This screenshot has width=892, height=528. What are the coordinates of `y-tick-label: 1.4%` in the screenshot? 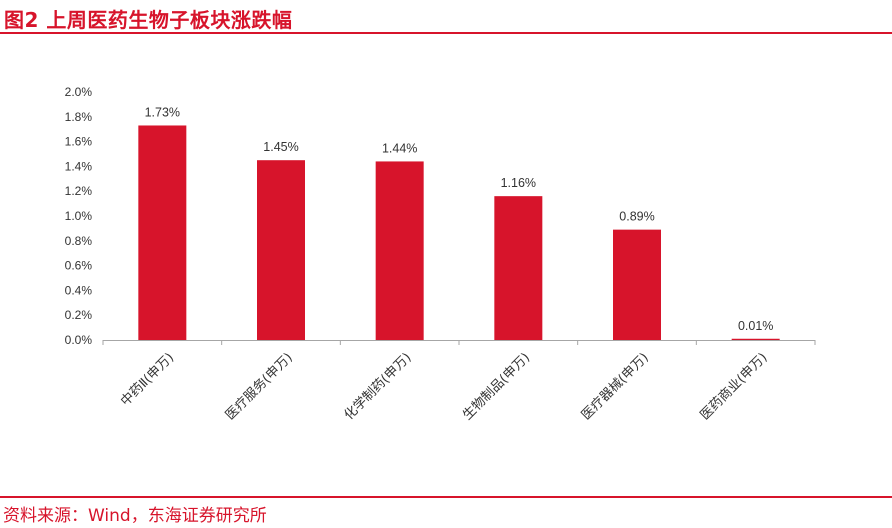 It's located at (79, 166).